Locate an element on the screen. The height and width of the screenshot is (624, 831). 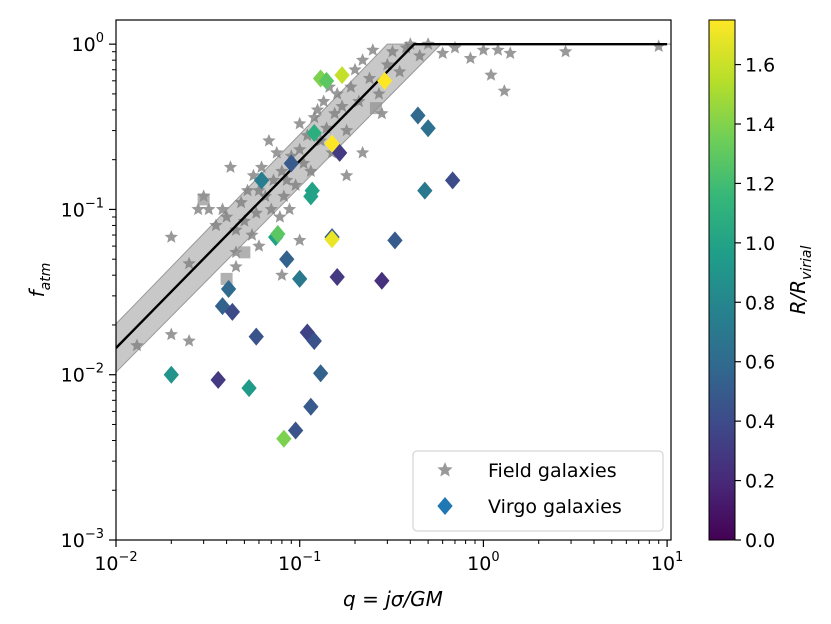
y-axis-label: fatm is located at coordinates (39, 280).